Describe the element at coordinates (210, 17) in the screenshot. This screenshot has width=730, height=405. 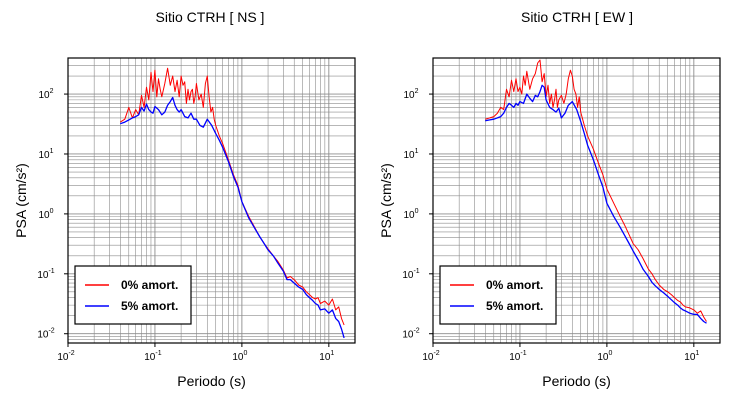
I see `chart-title: Sitio CTRH [ NS ]` at that location.